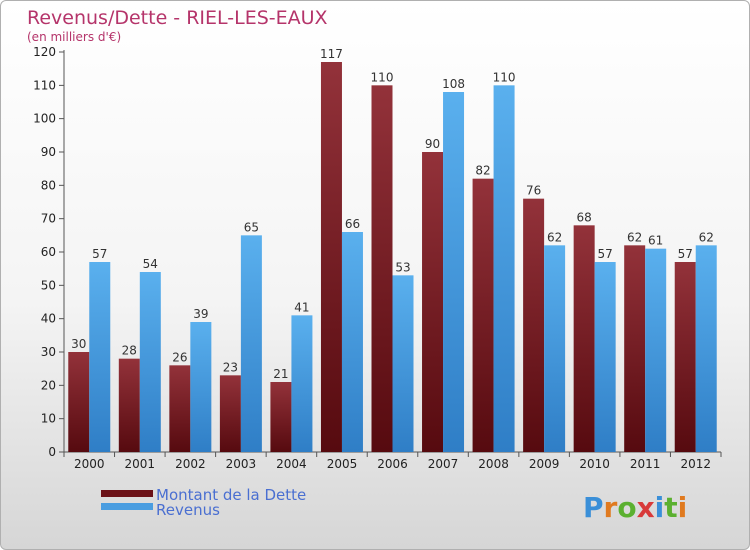  I want to click on x-tick-label: 2002, so click(190, 464).